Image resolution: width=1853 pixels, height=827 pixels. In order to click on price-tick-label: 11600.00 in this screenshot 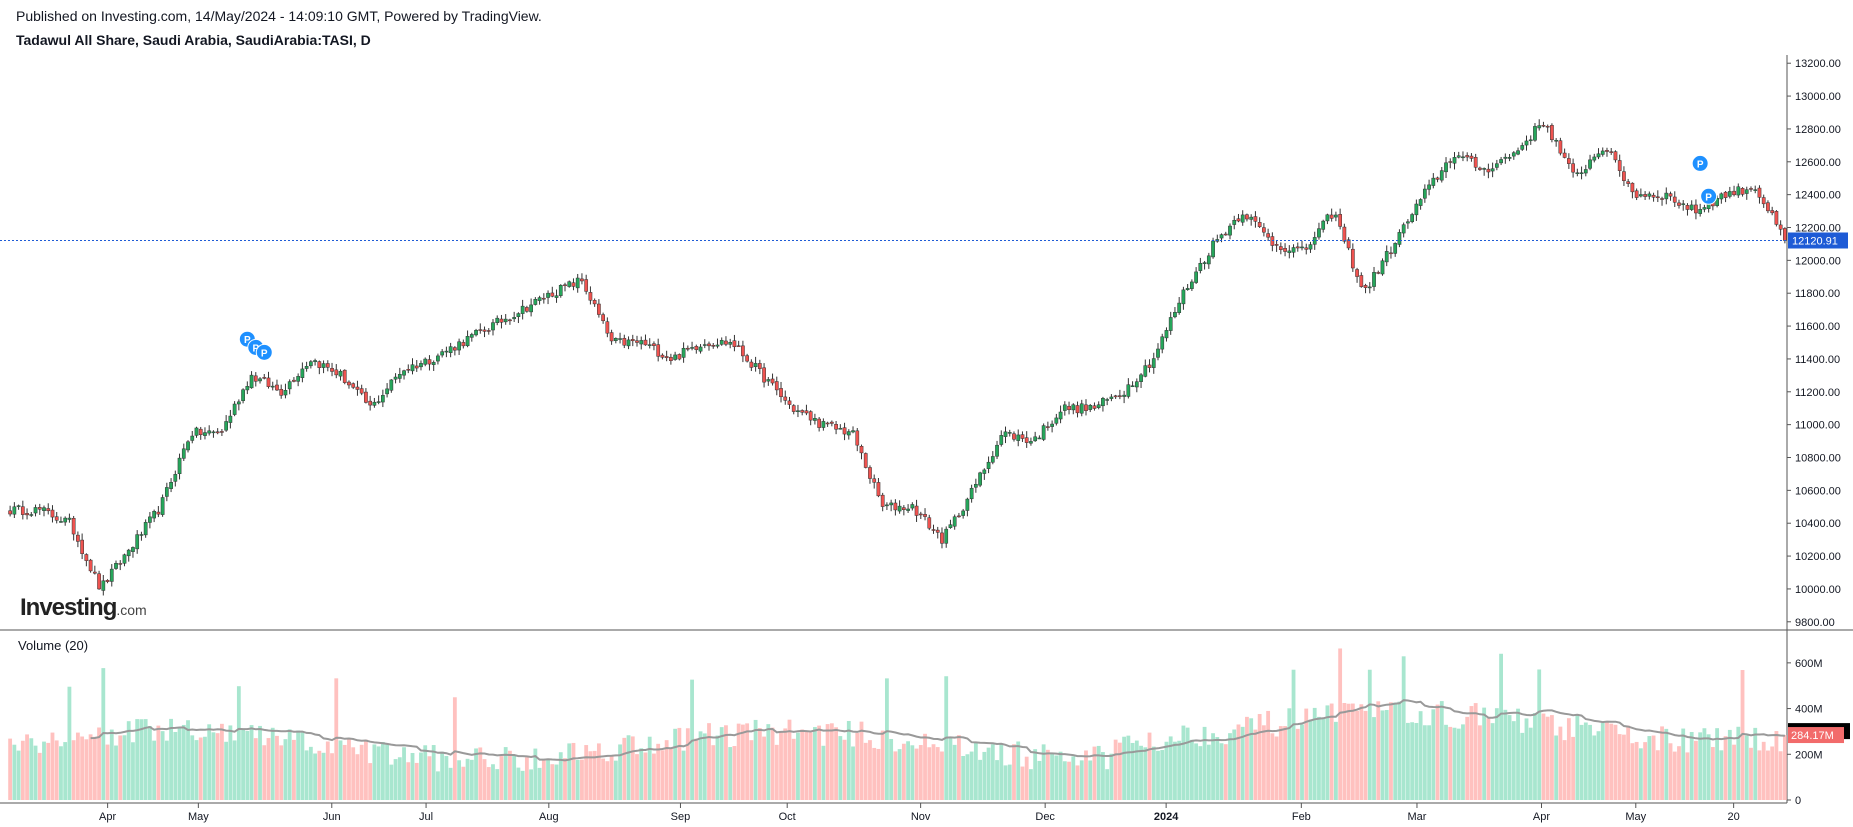, I will do `click(1817, 327)`.